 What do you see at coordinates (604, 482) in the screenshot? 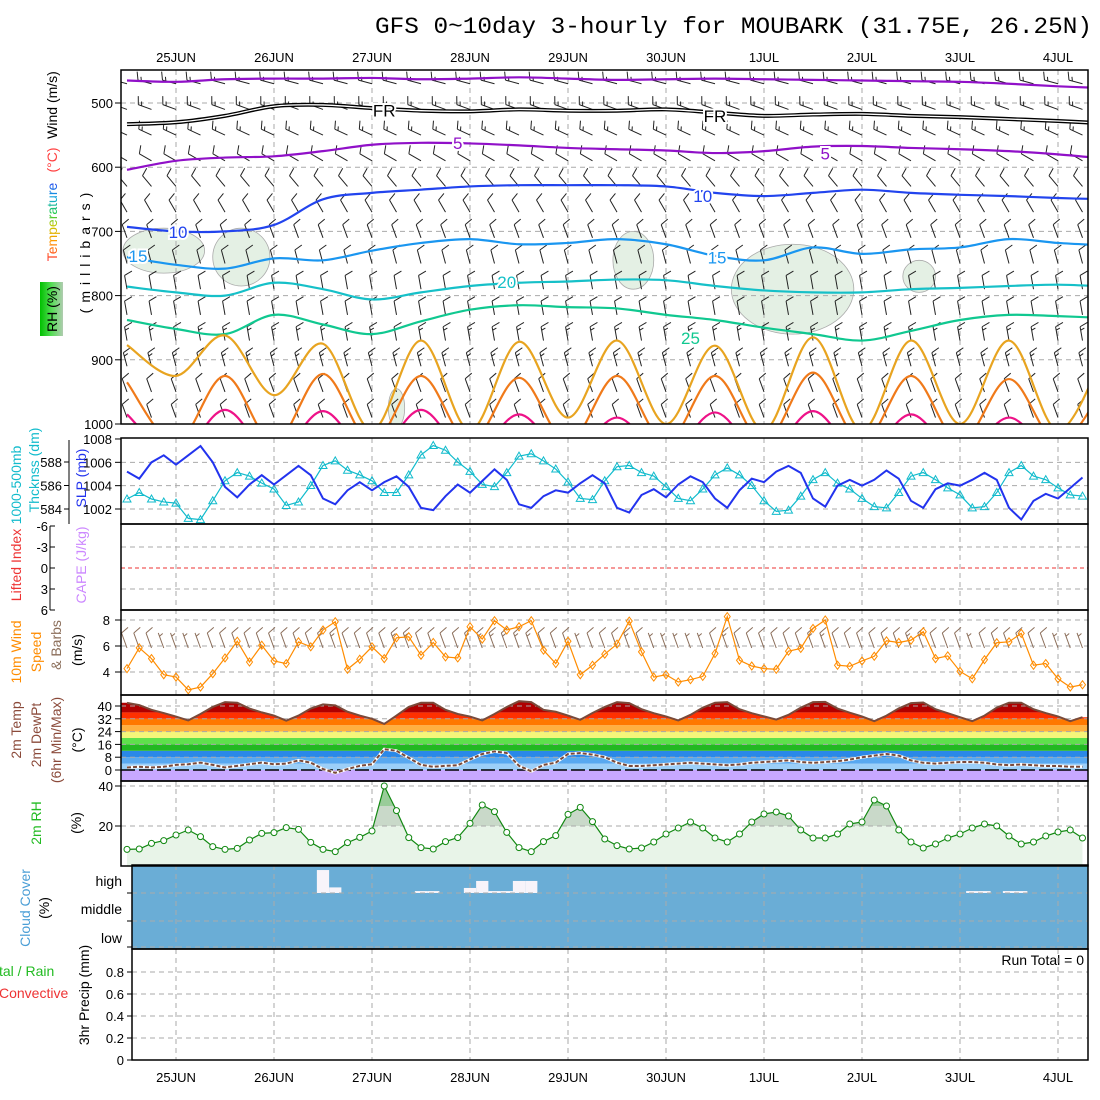
I see `thickness-line` at bounding box center [604, 482].